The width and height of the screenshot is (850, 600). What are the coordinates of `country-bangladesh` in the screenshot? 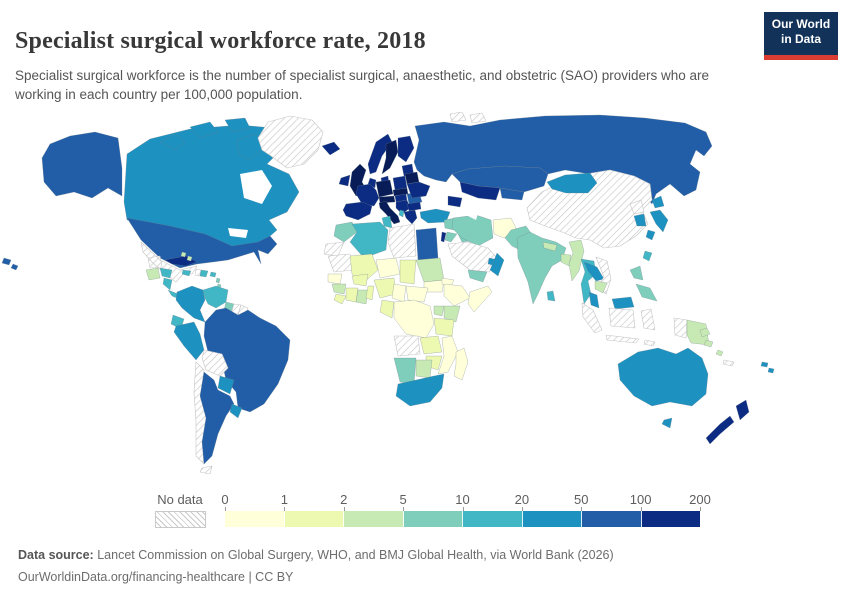 It's located at (566, 260).